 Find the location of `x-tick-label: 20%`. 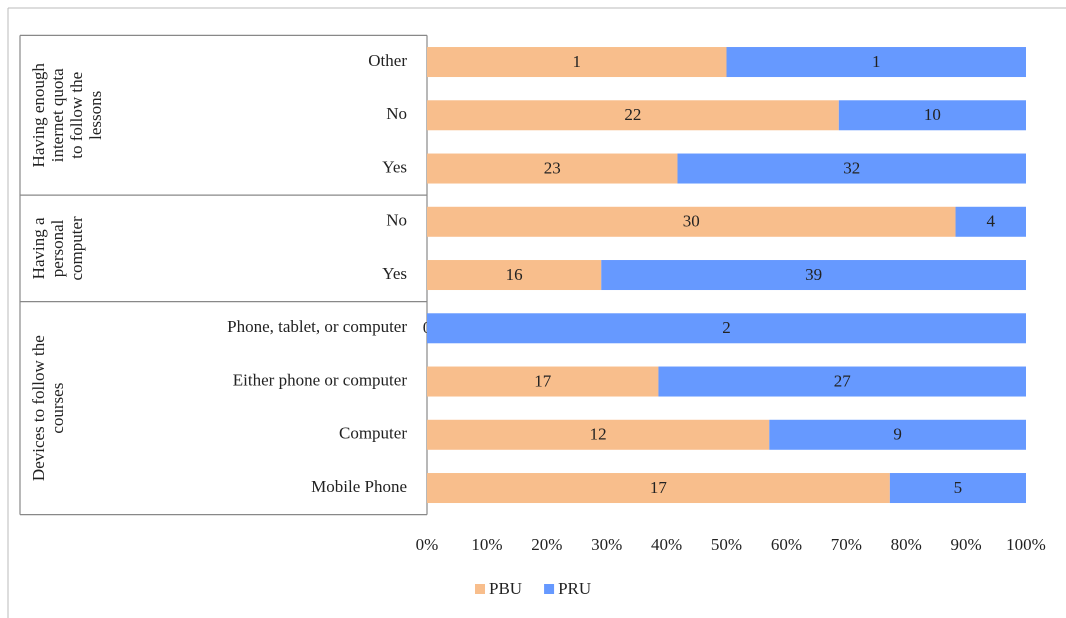

x-tick-label: 20% is located at coordinates (546, 544).